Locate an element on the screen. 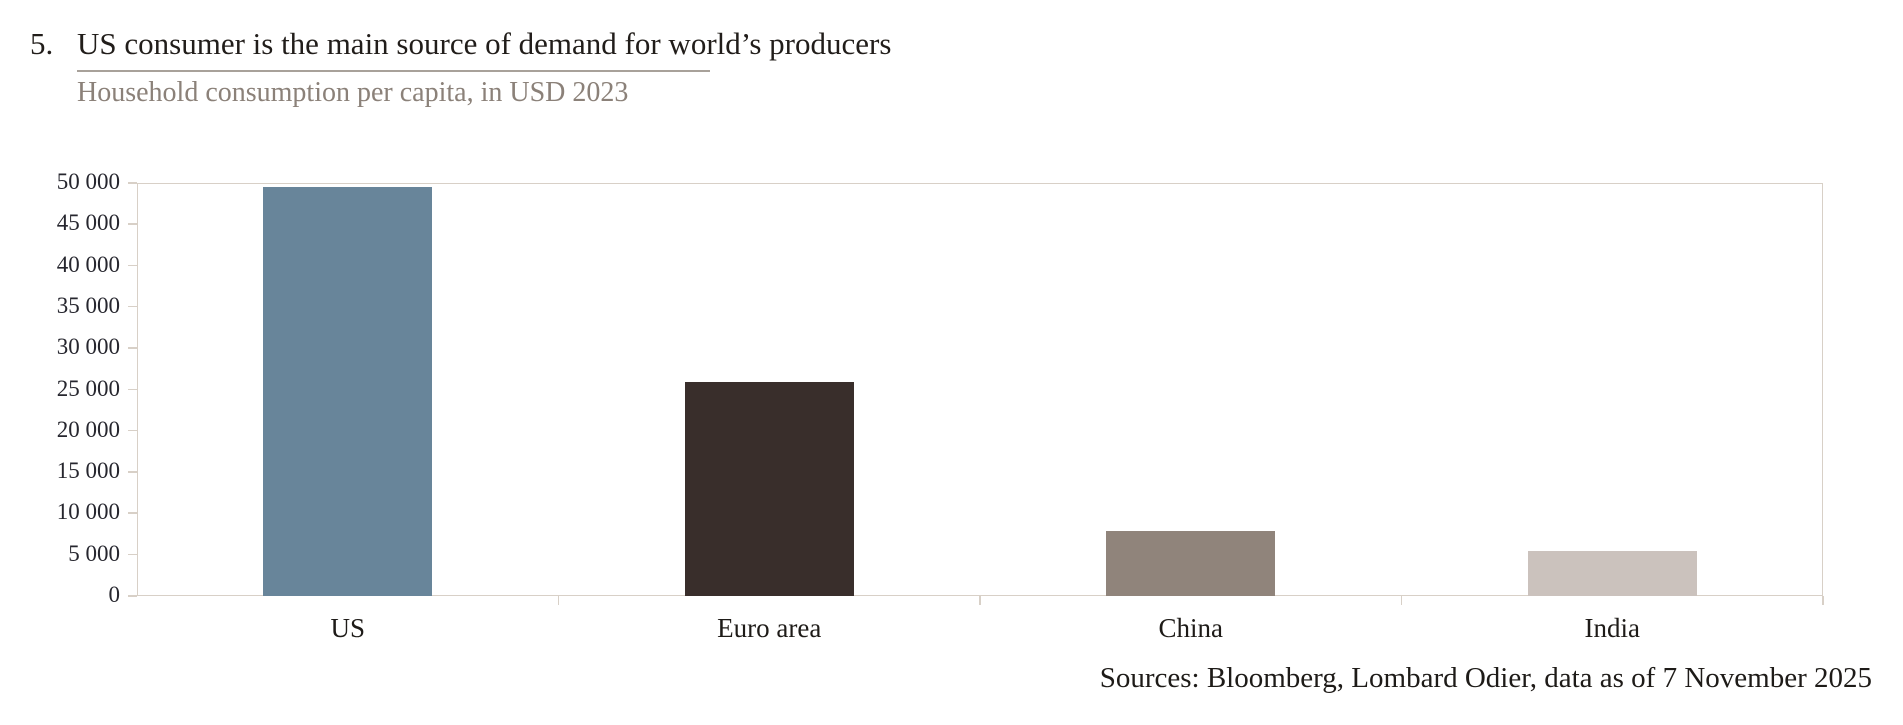 The image size is (1903, 725). y-axis-tick-label: 10 000 is located at coordinates (88, 512).